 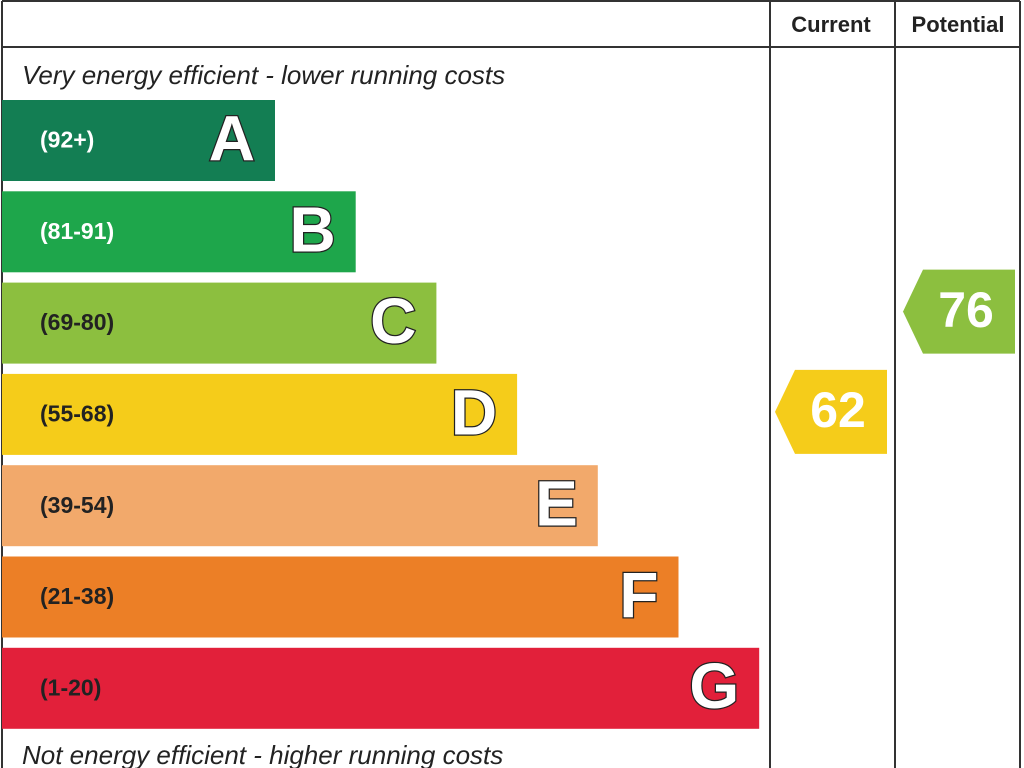 What do you see at coordinates (77, 413) in the screenshot?
I see `band-range: (55-68)` at bounding box center [77, 413].